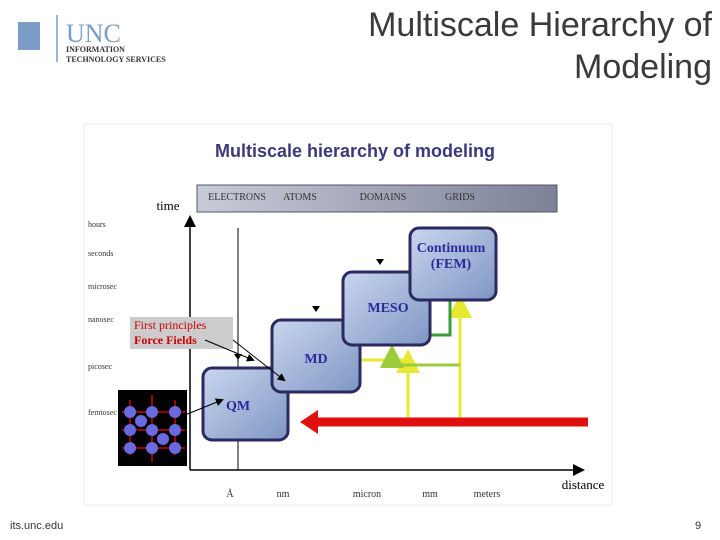 This screenshot has height=540, width=720. What do you see at coordinates (101, 319) in the screenshot?
I see `time-tick-label: nanosec` at bounding box center [101, 319].